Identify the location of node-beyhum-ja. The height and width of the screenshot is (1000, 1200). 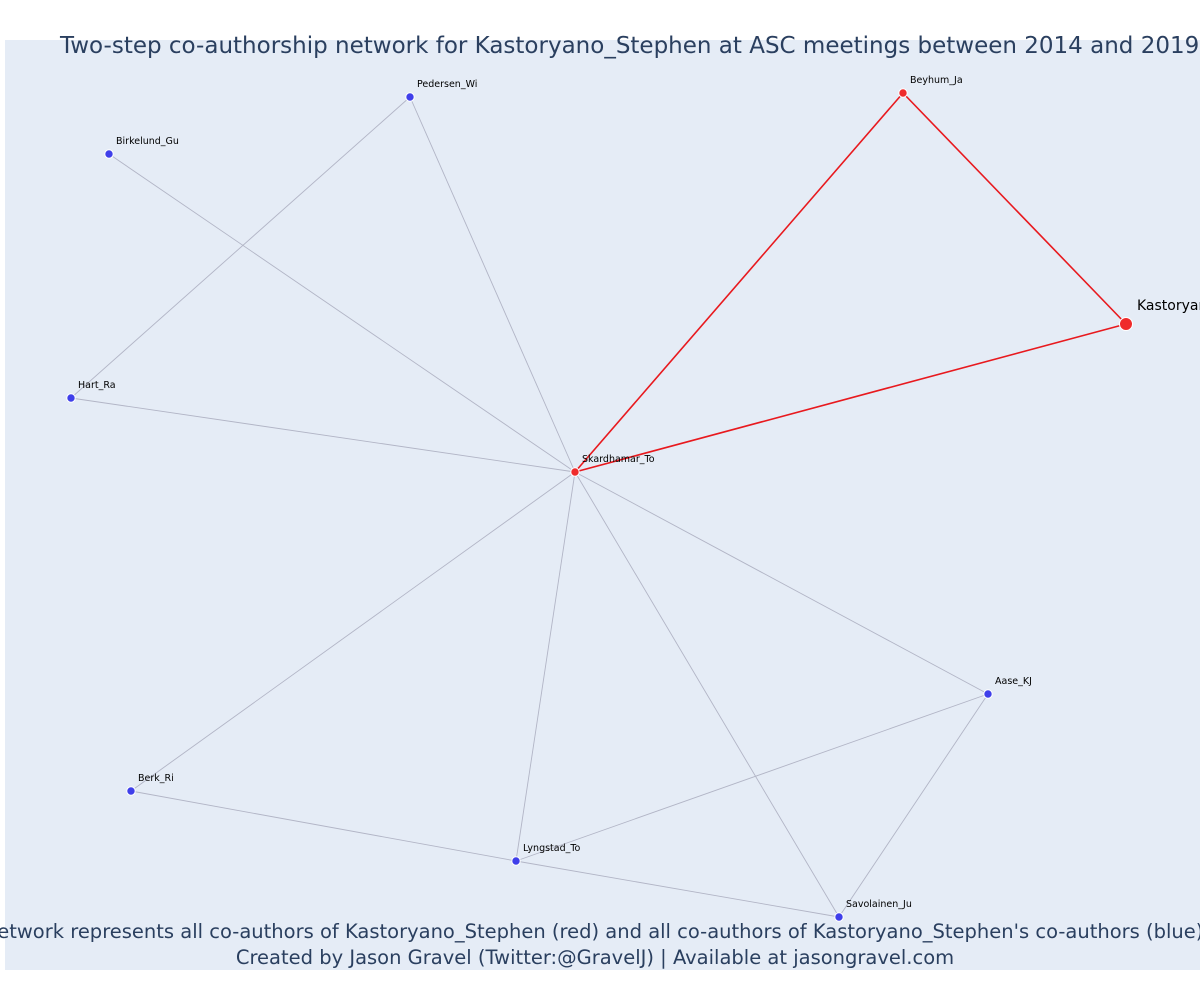
(903, 93).